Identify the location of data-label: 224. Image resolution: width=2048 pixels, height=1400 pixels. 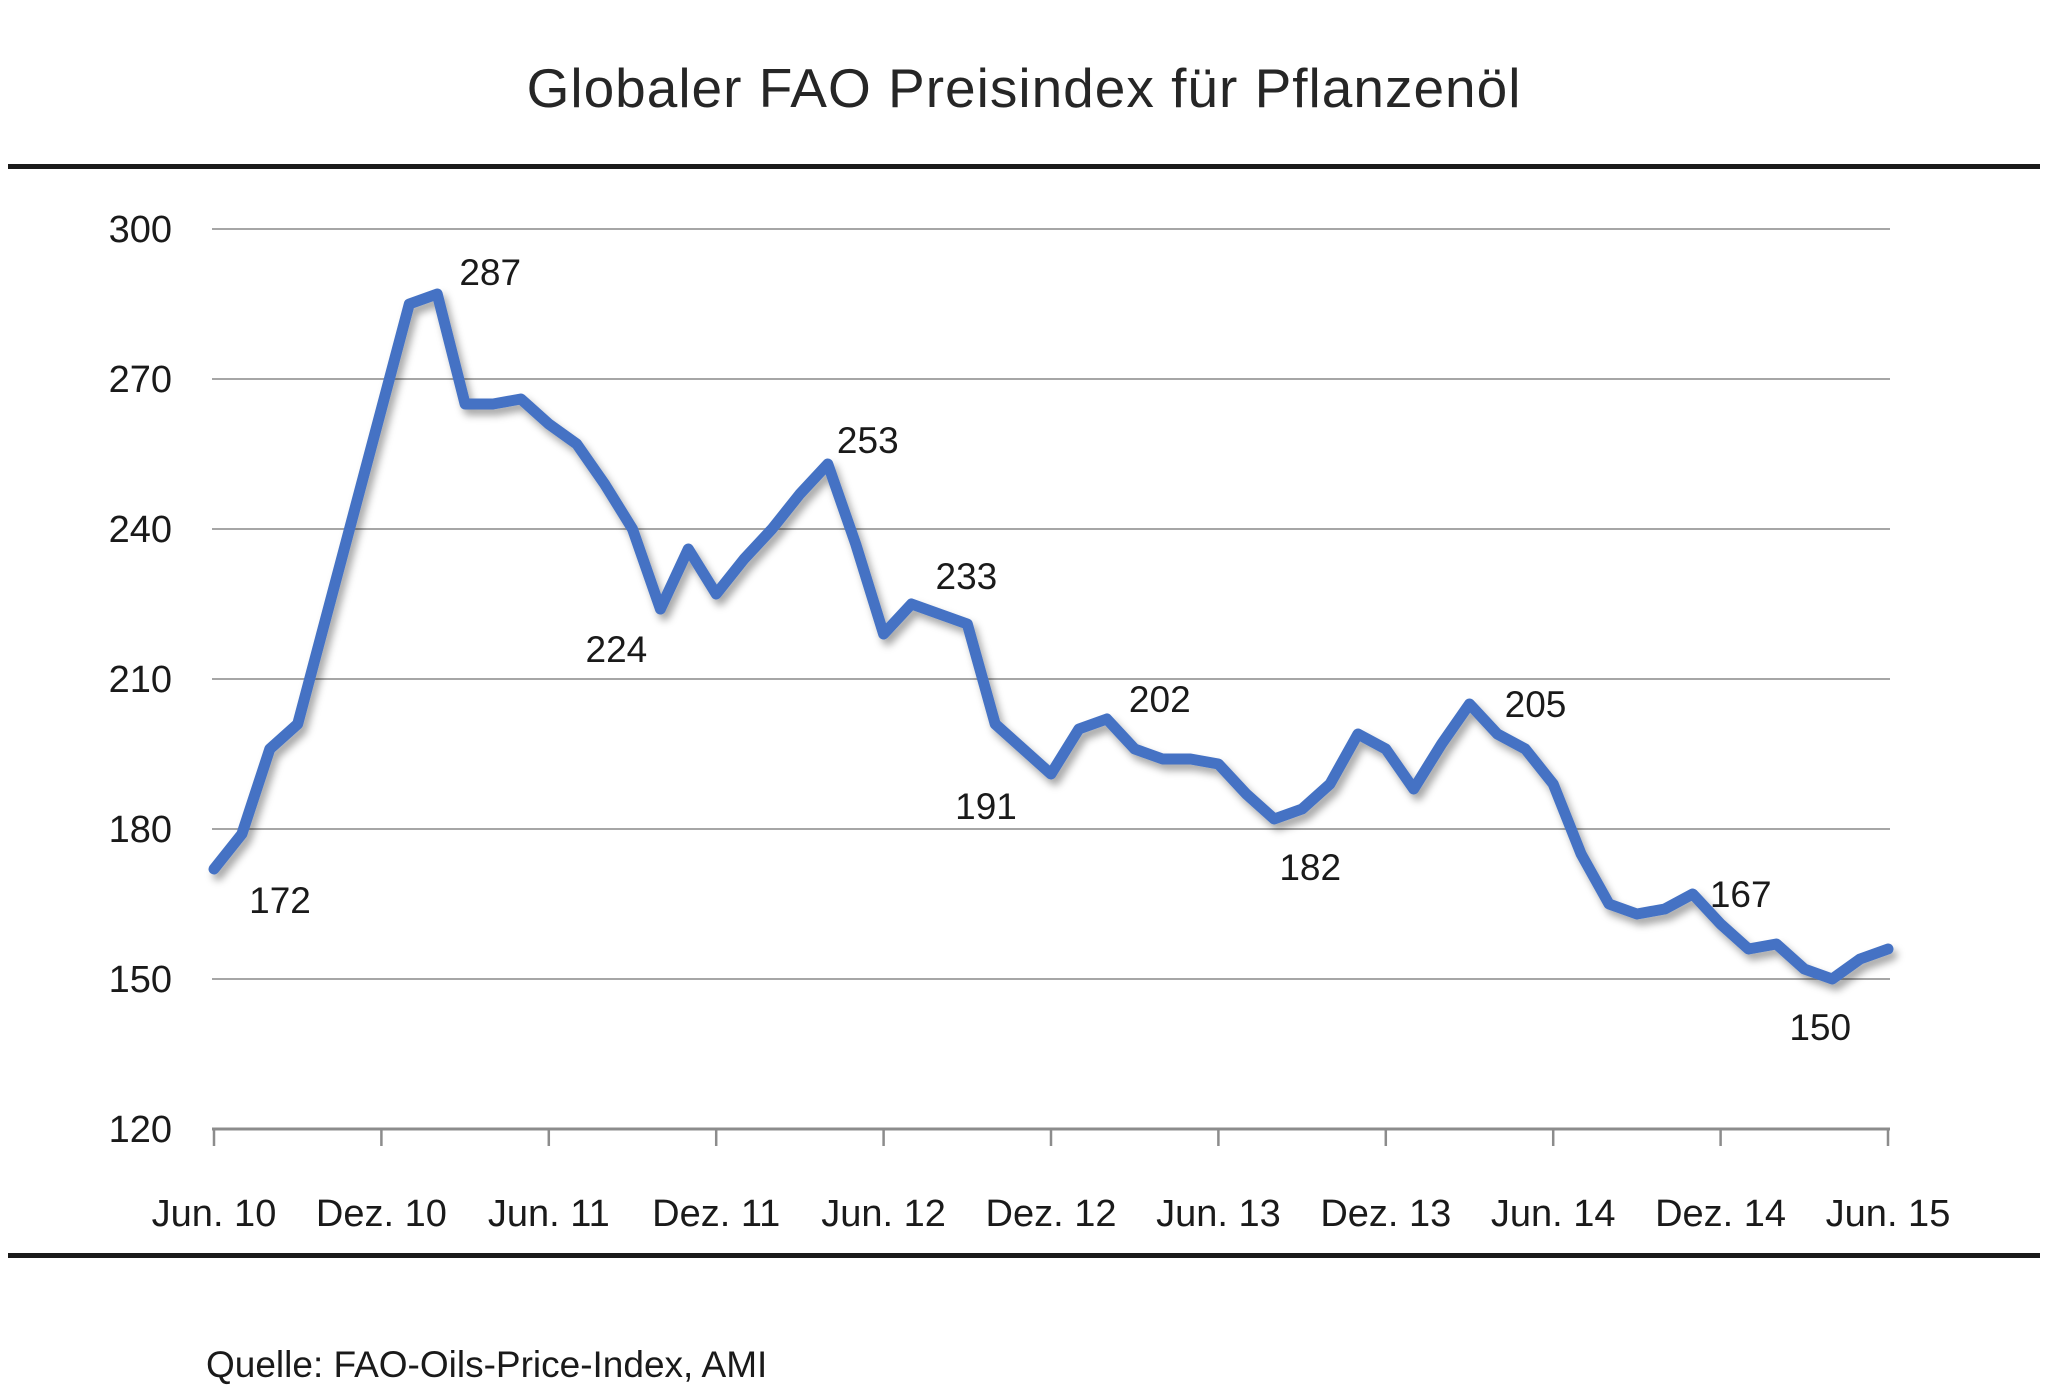
(617, 649).